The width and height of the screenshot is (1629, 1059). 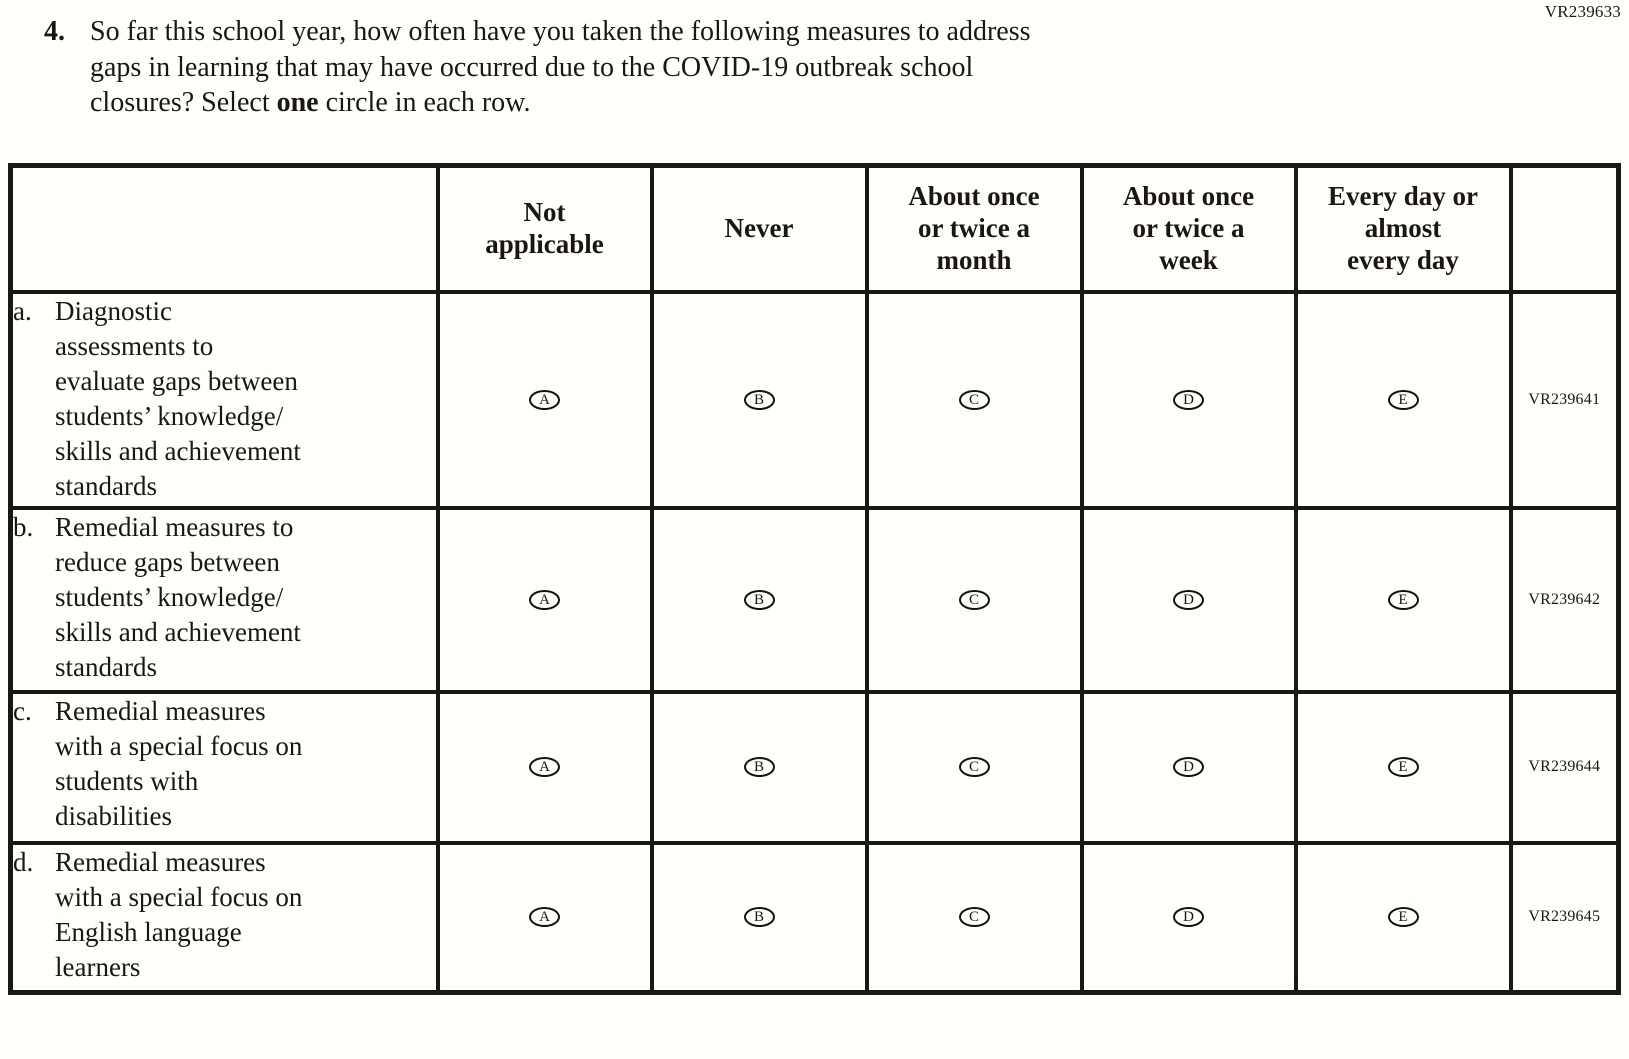 What do you see at coordinates (22, 310) in the screenshot?
I see `row-letter: a.` at bounding box center [22, 310].